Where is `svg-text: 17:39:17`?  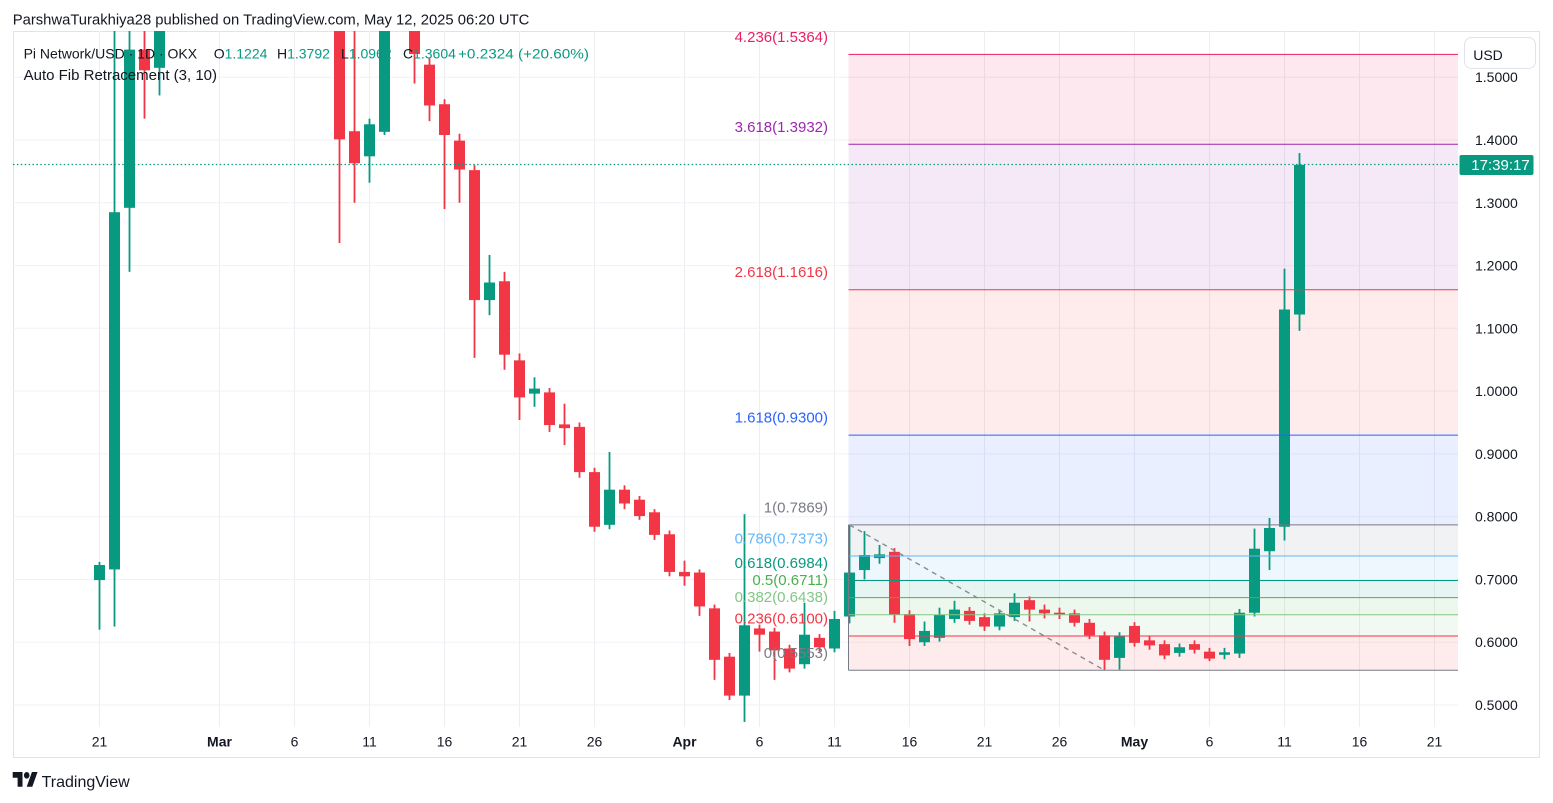
svg-text: 17:39:17 is located at coordinates (1500, 165).